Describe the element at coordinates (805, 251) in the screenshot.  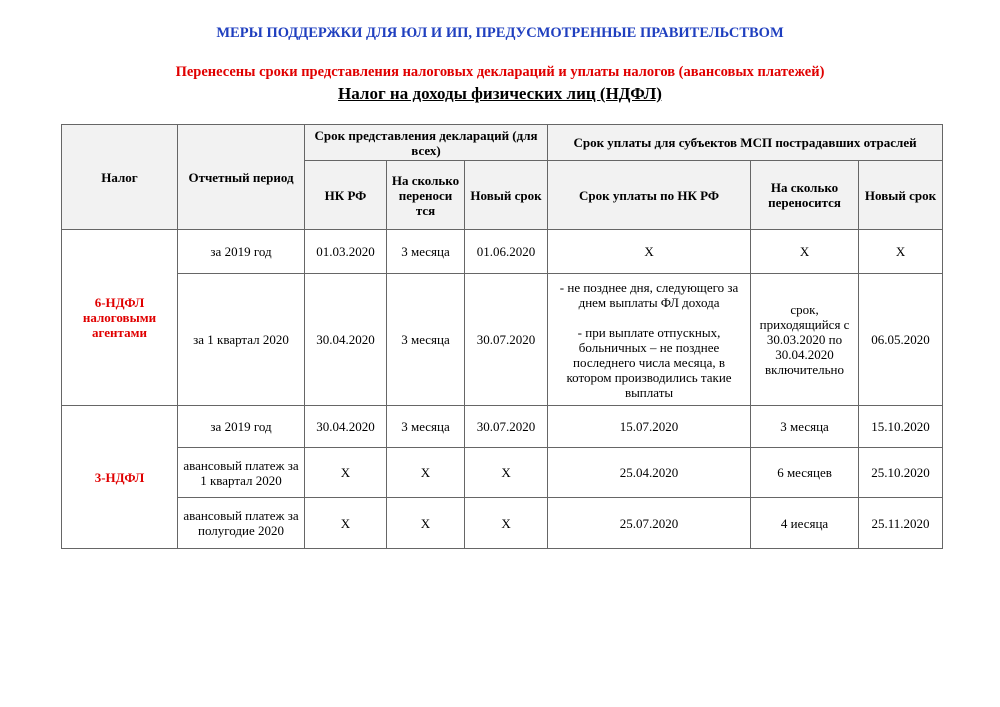
I see `pay-shift-cell: X` at that location.